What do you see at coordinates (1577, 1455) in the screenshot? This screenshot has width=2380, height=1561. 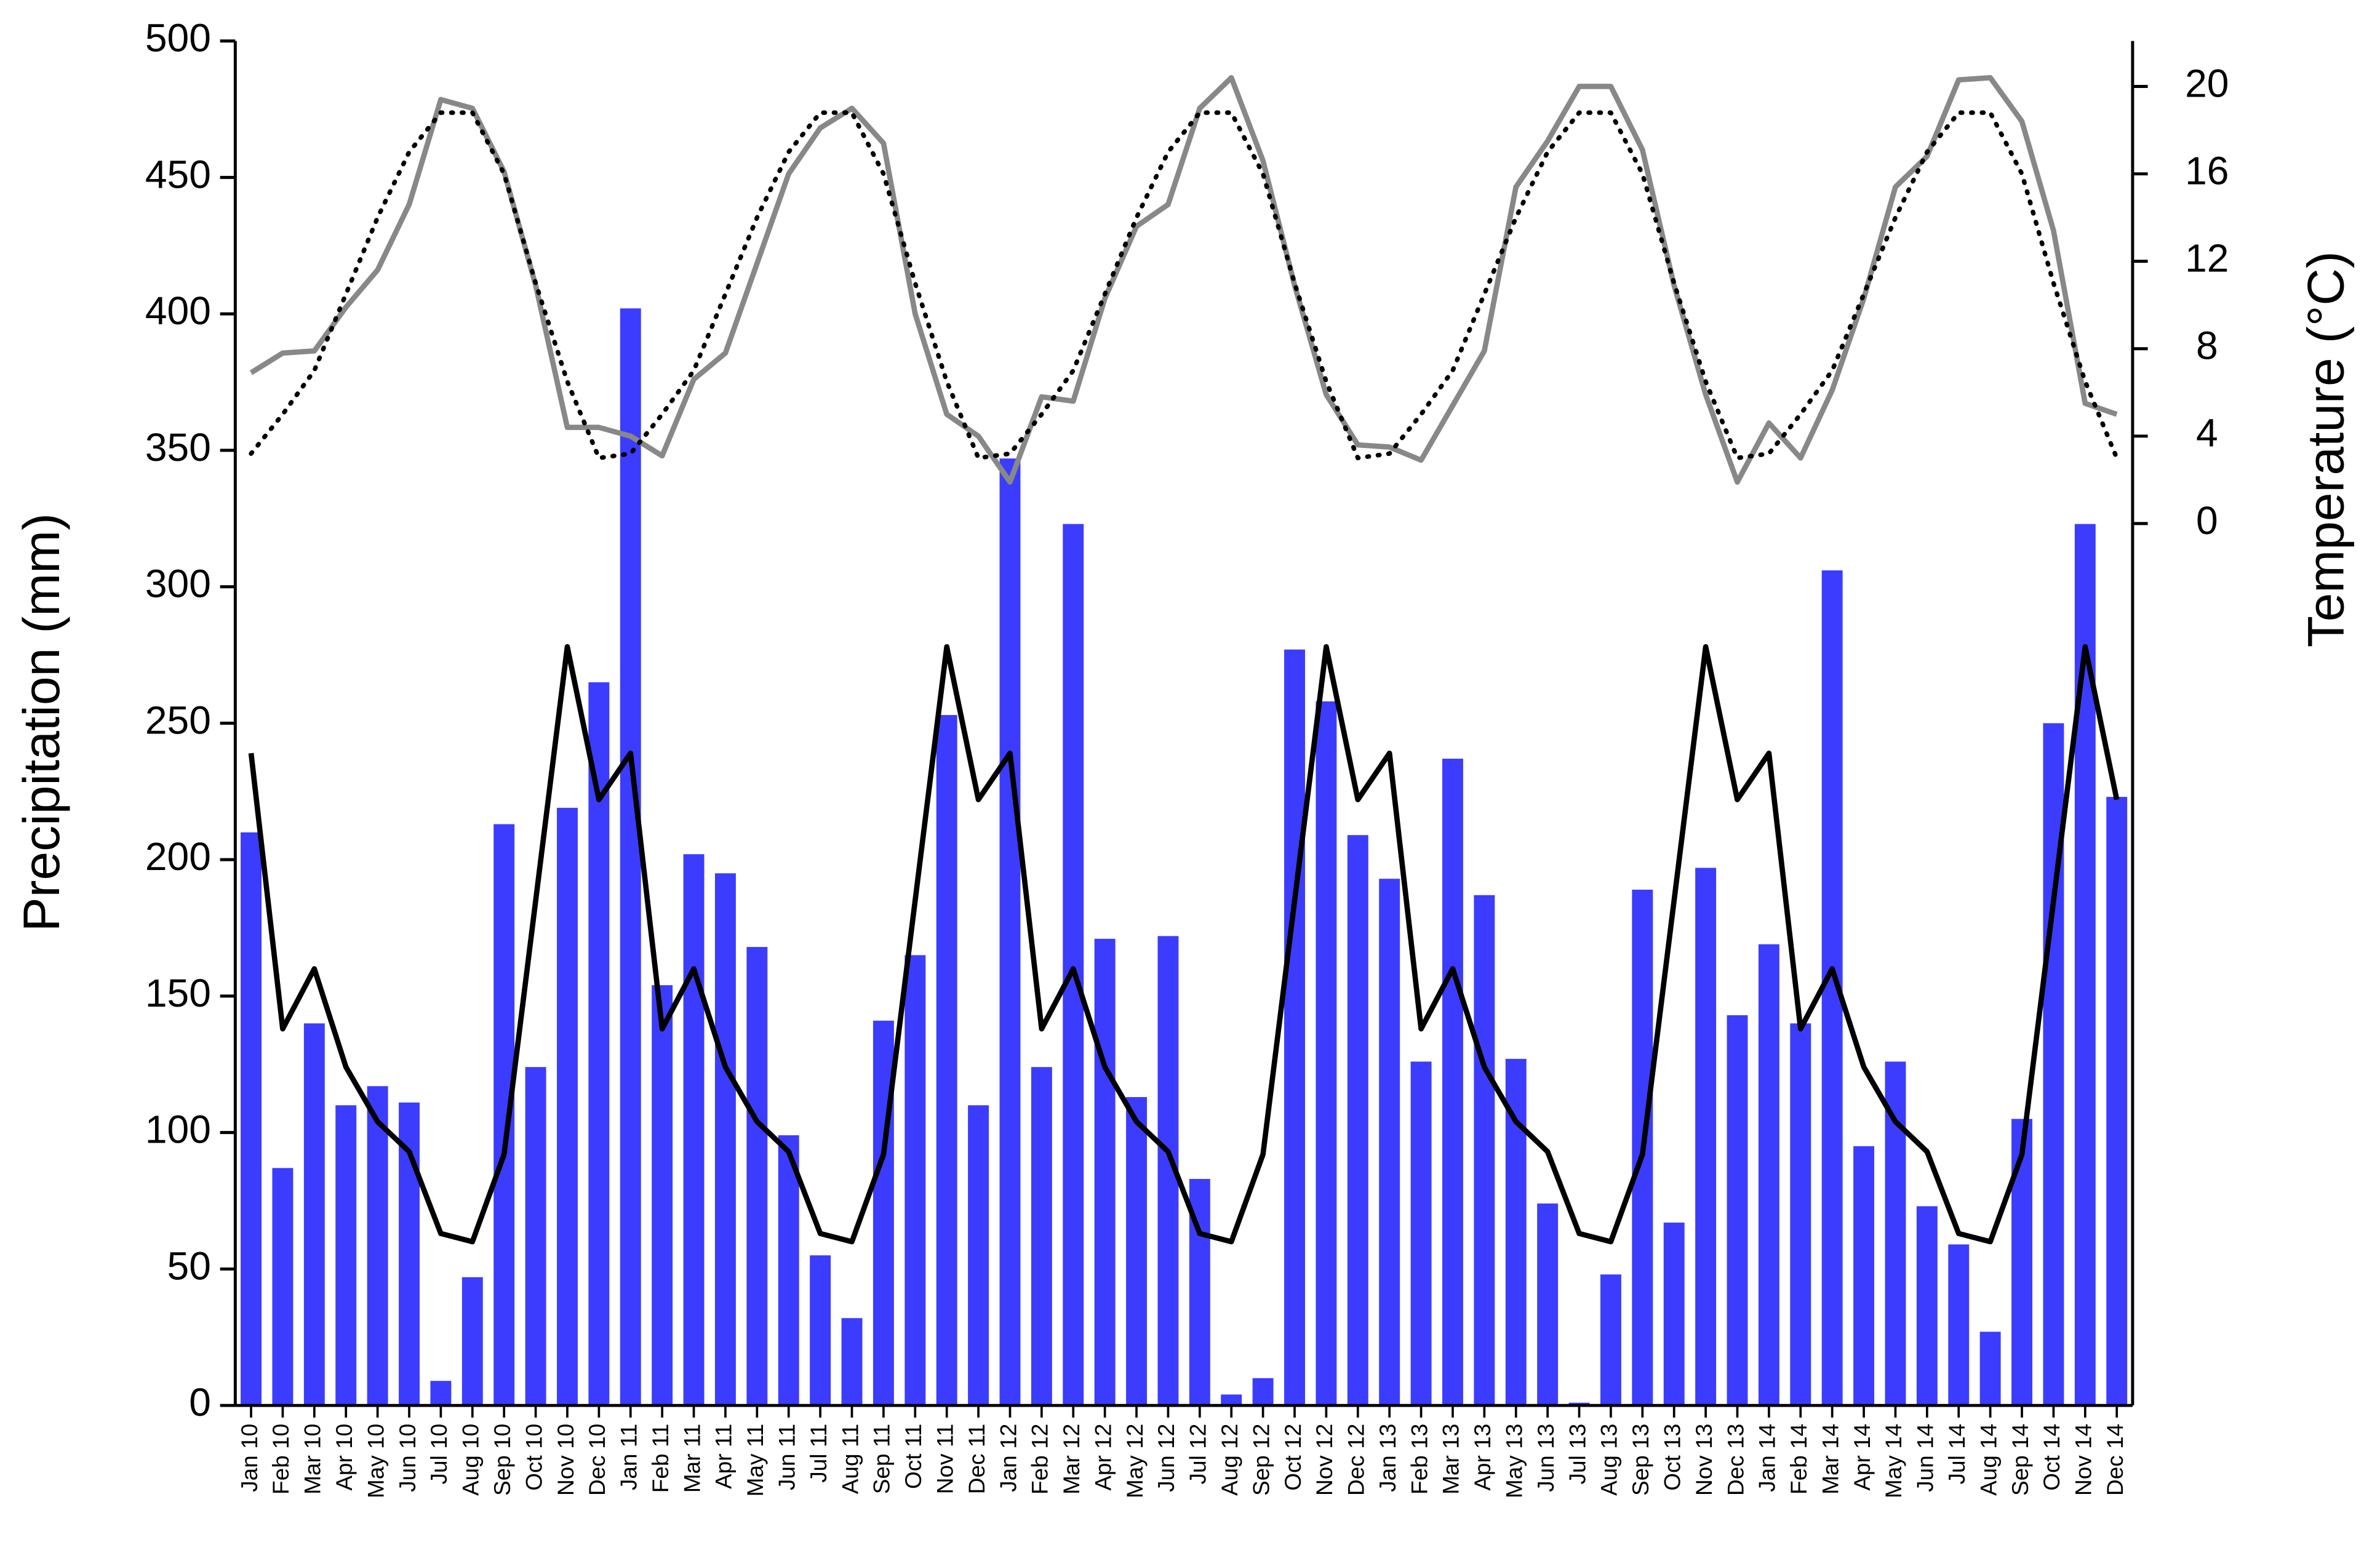 I see `x-tick-label: Jul 13` at bounding box center [1577, 1455].